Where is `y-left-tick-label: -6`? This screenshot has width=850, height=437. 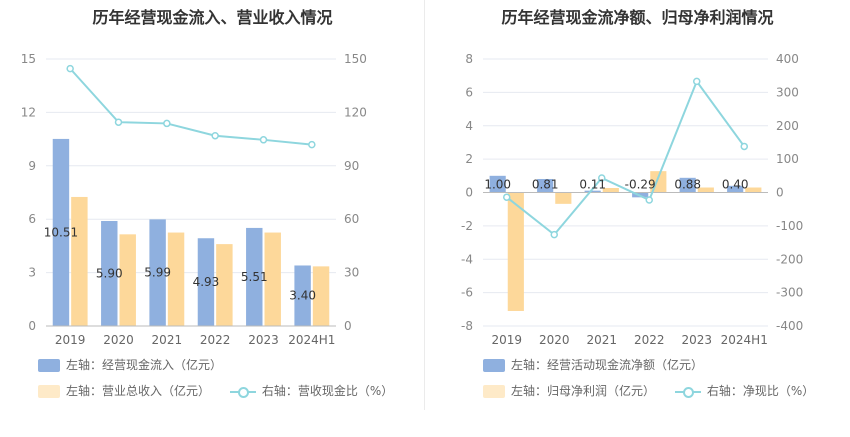 y-left-tick-label: -6 is located at coordinates (467, 293).